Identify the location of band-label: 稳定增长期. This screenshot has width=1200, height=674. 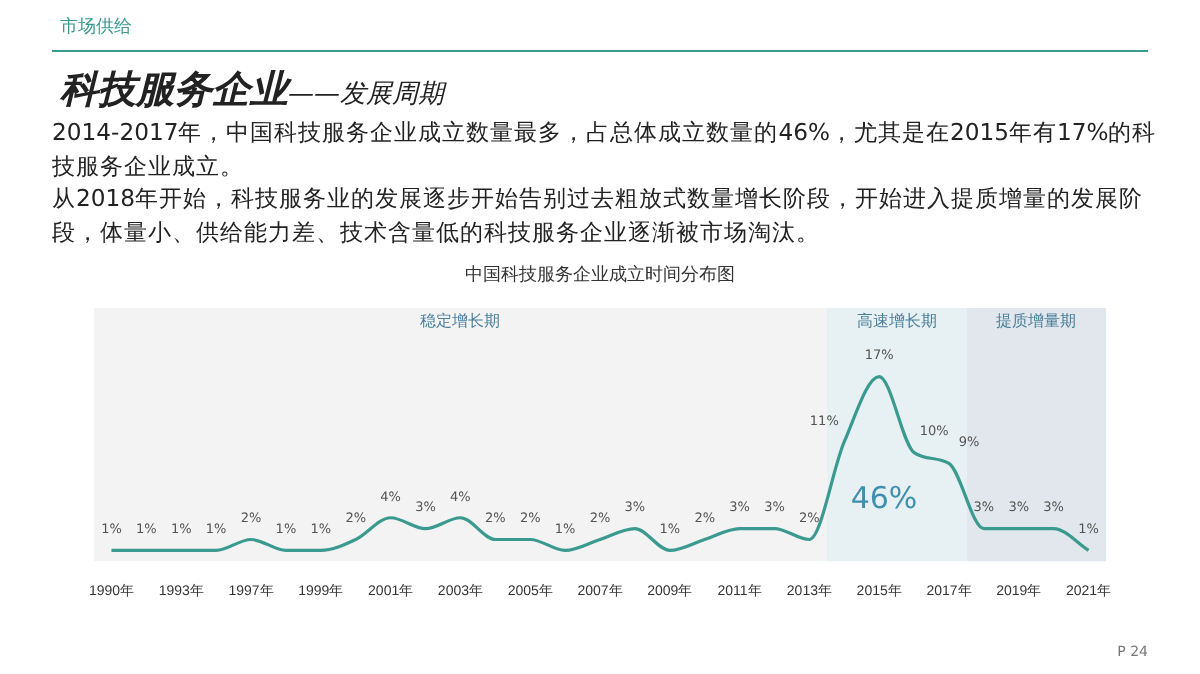
(460, 321).